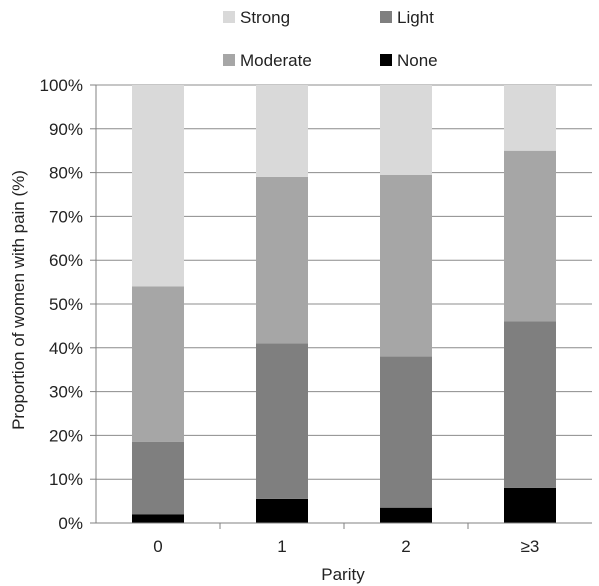 This screenshot has width=599, height=586. I want to click on legend: Strong Light Moderate None, so click(330, 39).